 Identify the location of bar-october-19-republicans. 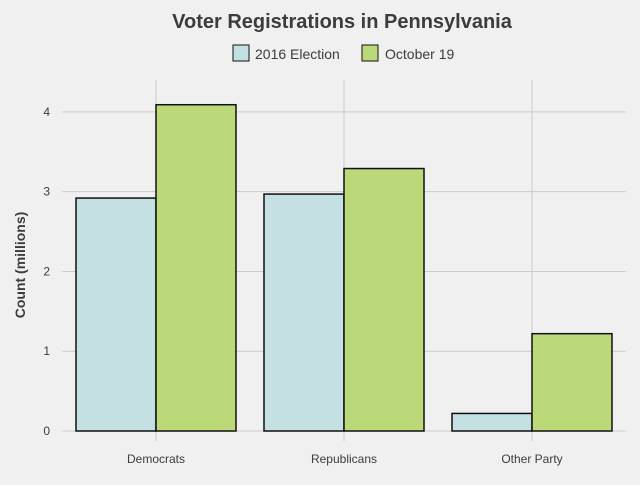
(384, 299).